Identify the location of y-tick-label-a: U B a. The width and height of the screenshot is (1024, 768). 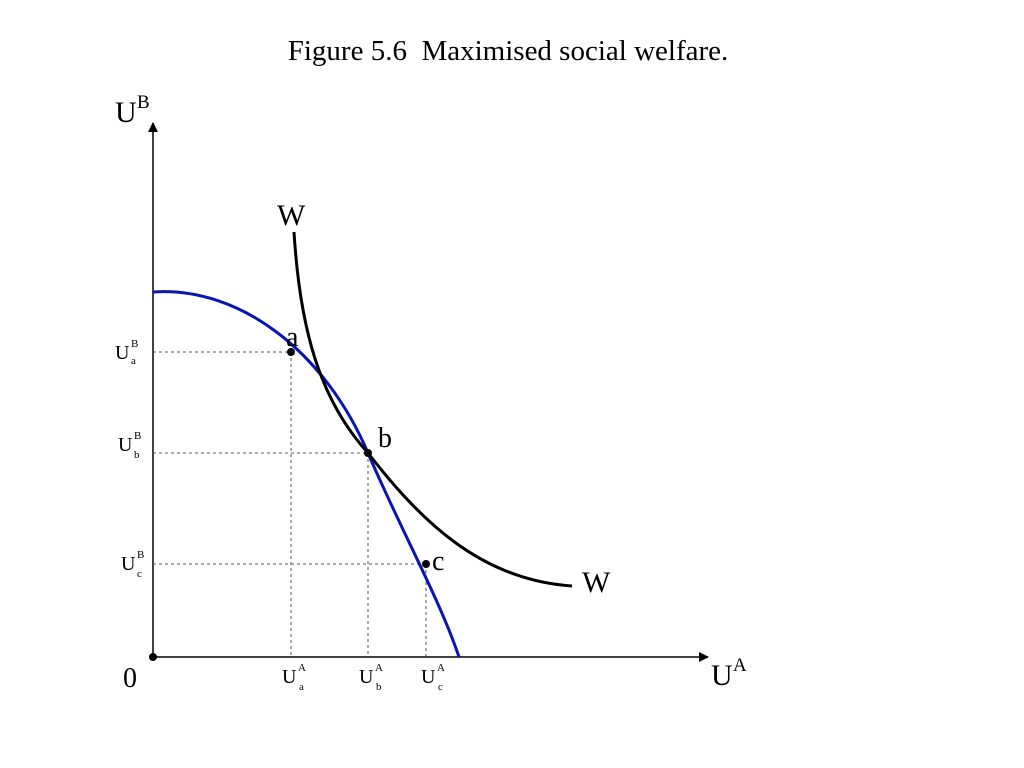
(126, 352).